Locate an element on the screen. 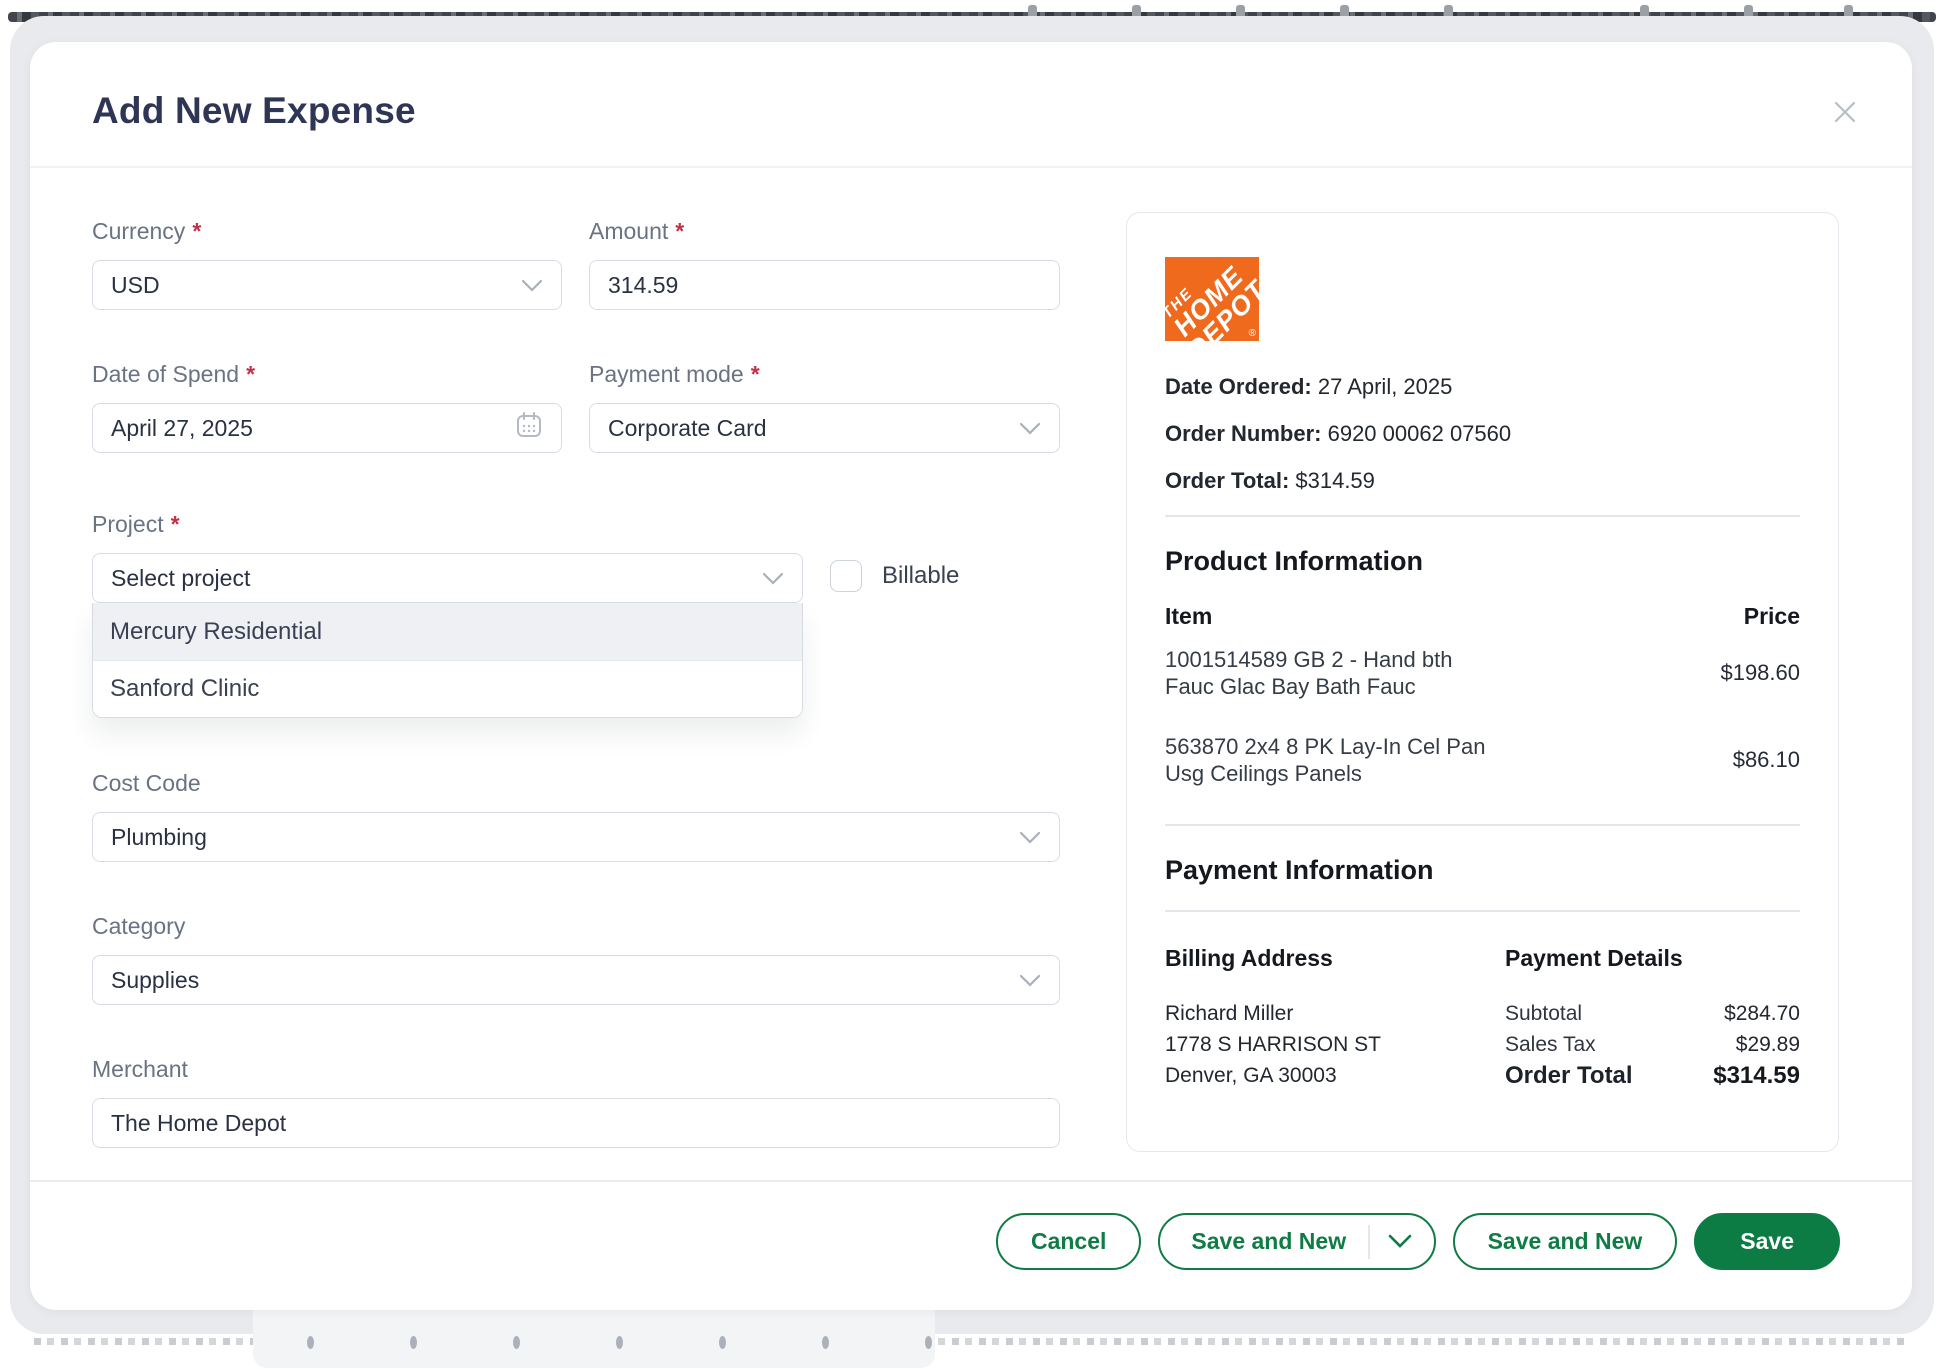 The height and width of the screenshot is (1369, 1944). page-title: Add New Expense is located at coordinates (254, 110).